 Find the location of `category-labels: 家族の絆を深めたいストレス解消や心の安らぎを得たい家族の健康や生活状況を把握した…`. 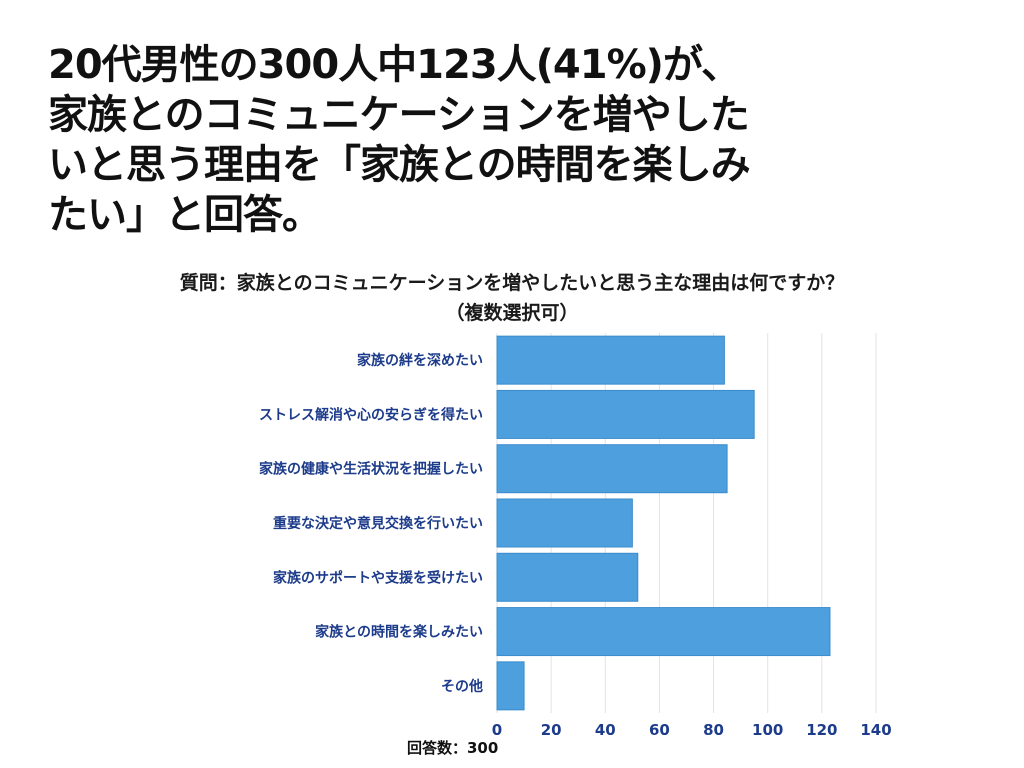

category-labels: 家族の絆を深めたいストレス解消や心の安らぎを得たい家族の健康や生活状況を把握した… is located at coordinates (371, 523).